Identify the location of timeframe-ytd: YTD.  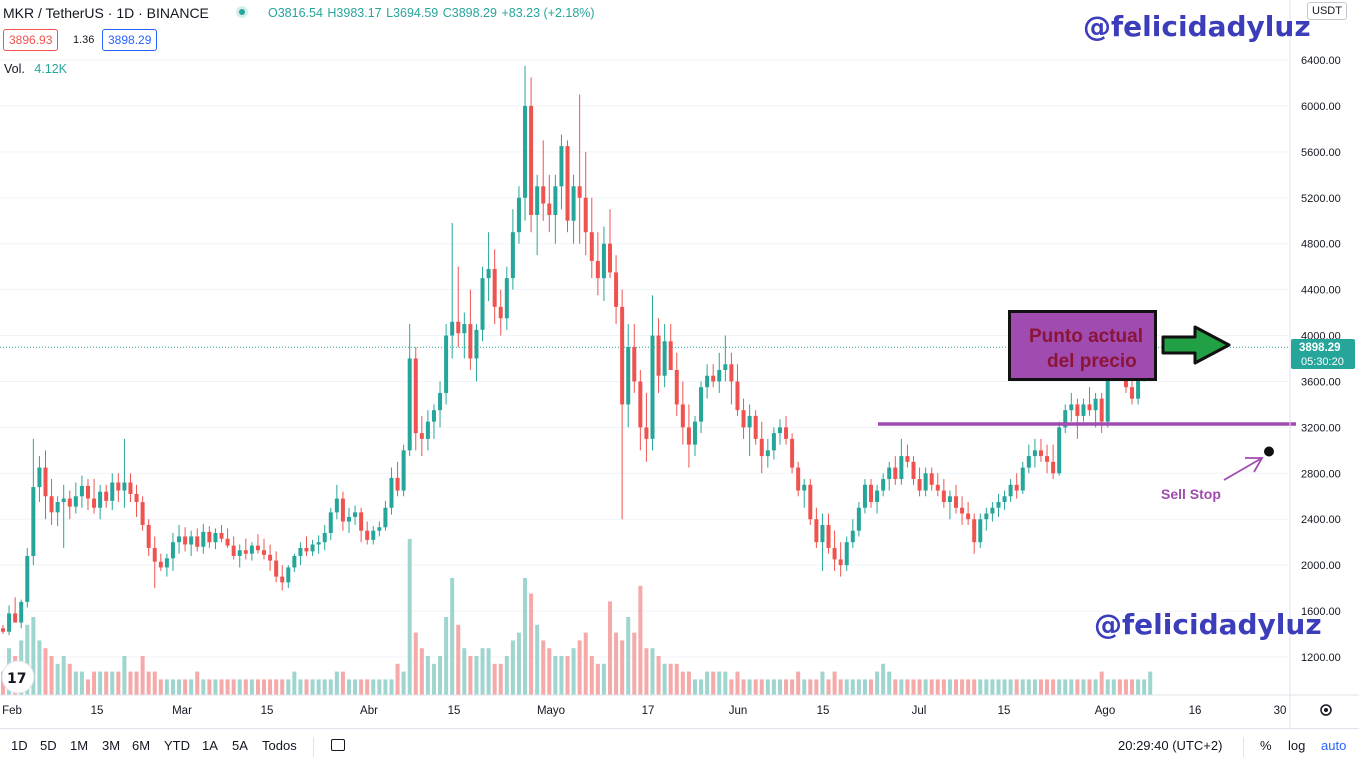
(177, 745).